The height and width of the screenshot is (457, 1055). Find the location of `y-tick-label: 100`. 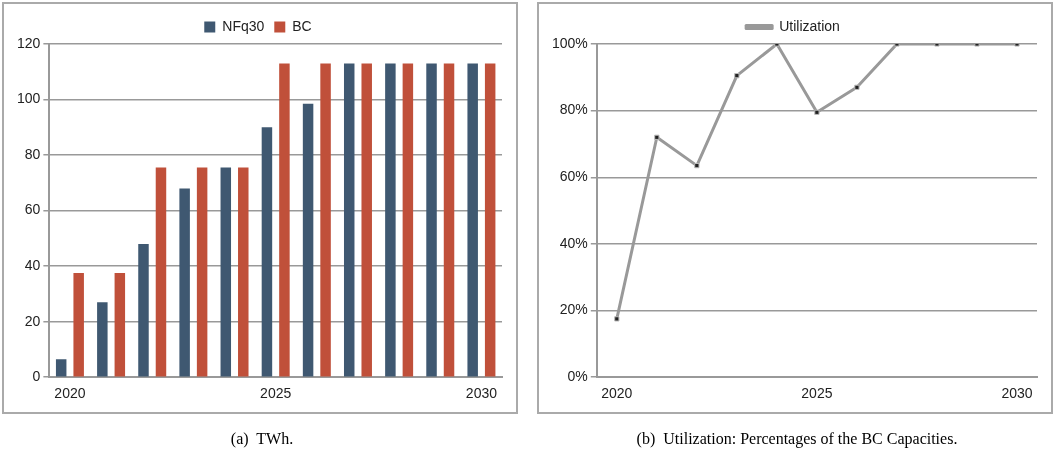

y-tick-label: 100 is located at coordinates (29, 98).